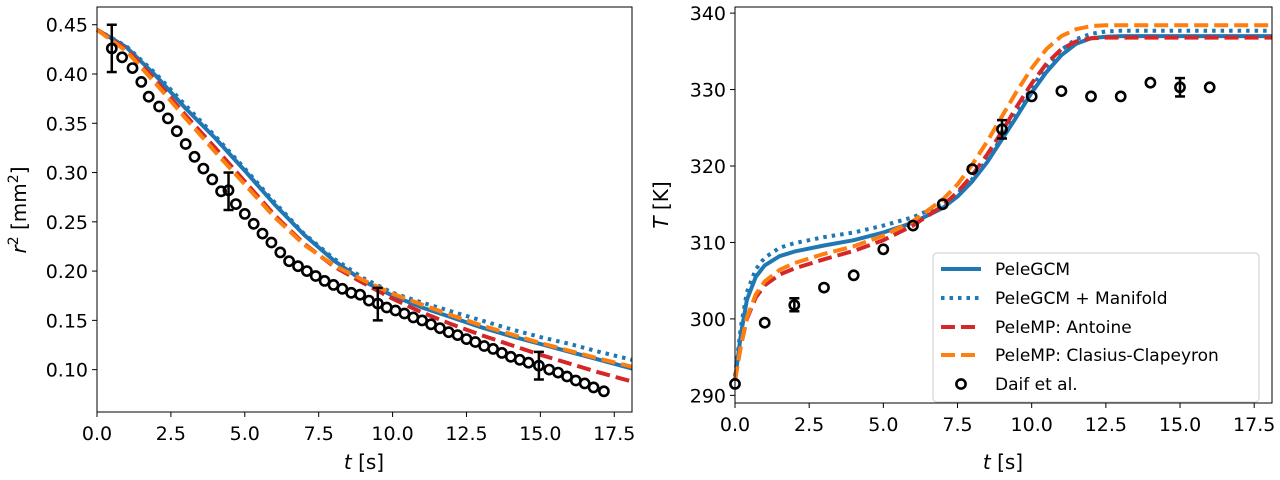 The width and height of the screenshot is (1280, 480). What do you see at coordinates (364, 462) in the screenshot?
I see `left-x-axis-label: t [s]` at bounding box center [364, 462].